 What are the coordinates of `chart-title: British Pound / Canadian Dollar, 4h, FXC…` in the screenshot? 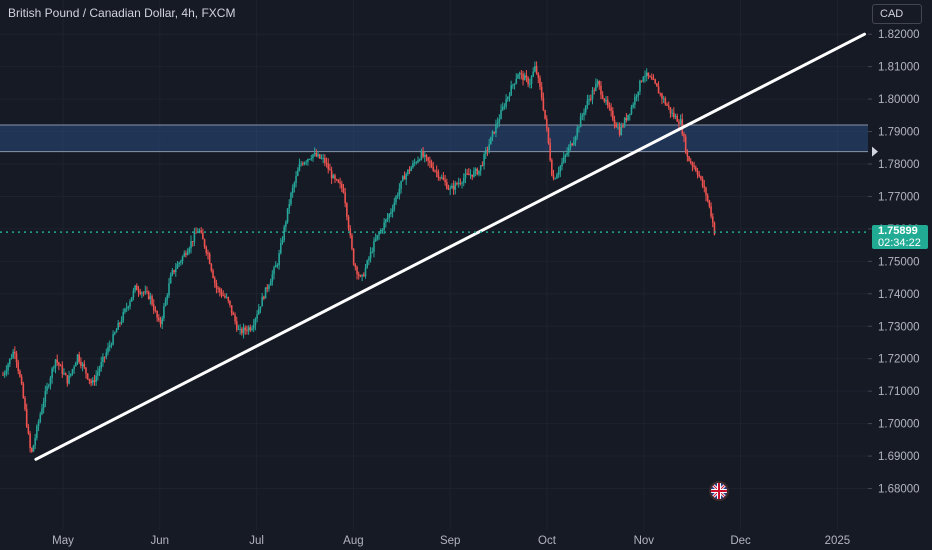 It's located at (122, 13).